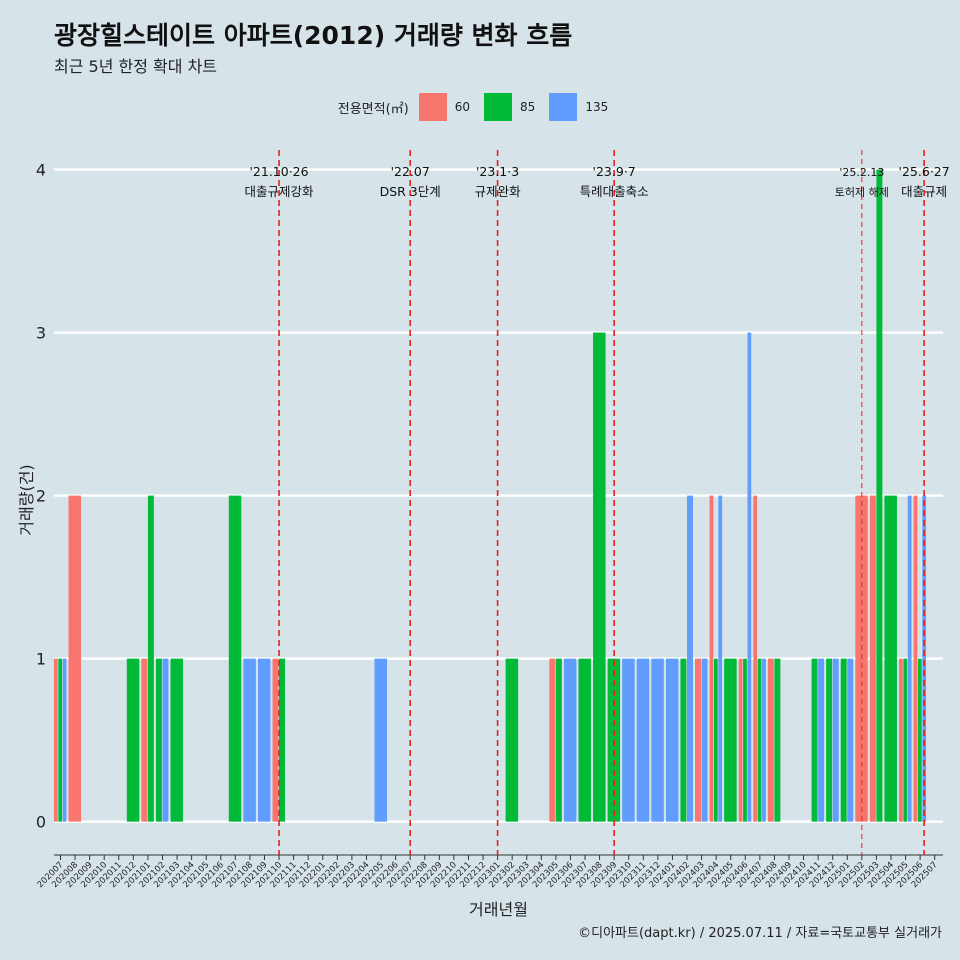  Describe the element at coordinates (498, 909) in the screenshot. I see `x-axis-title: 거래년월` at that location.